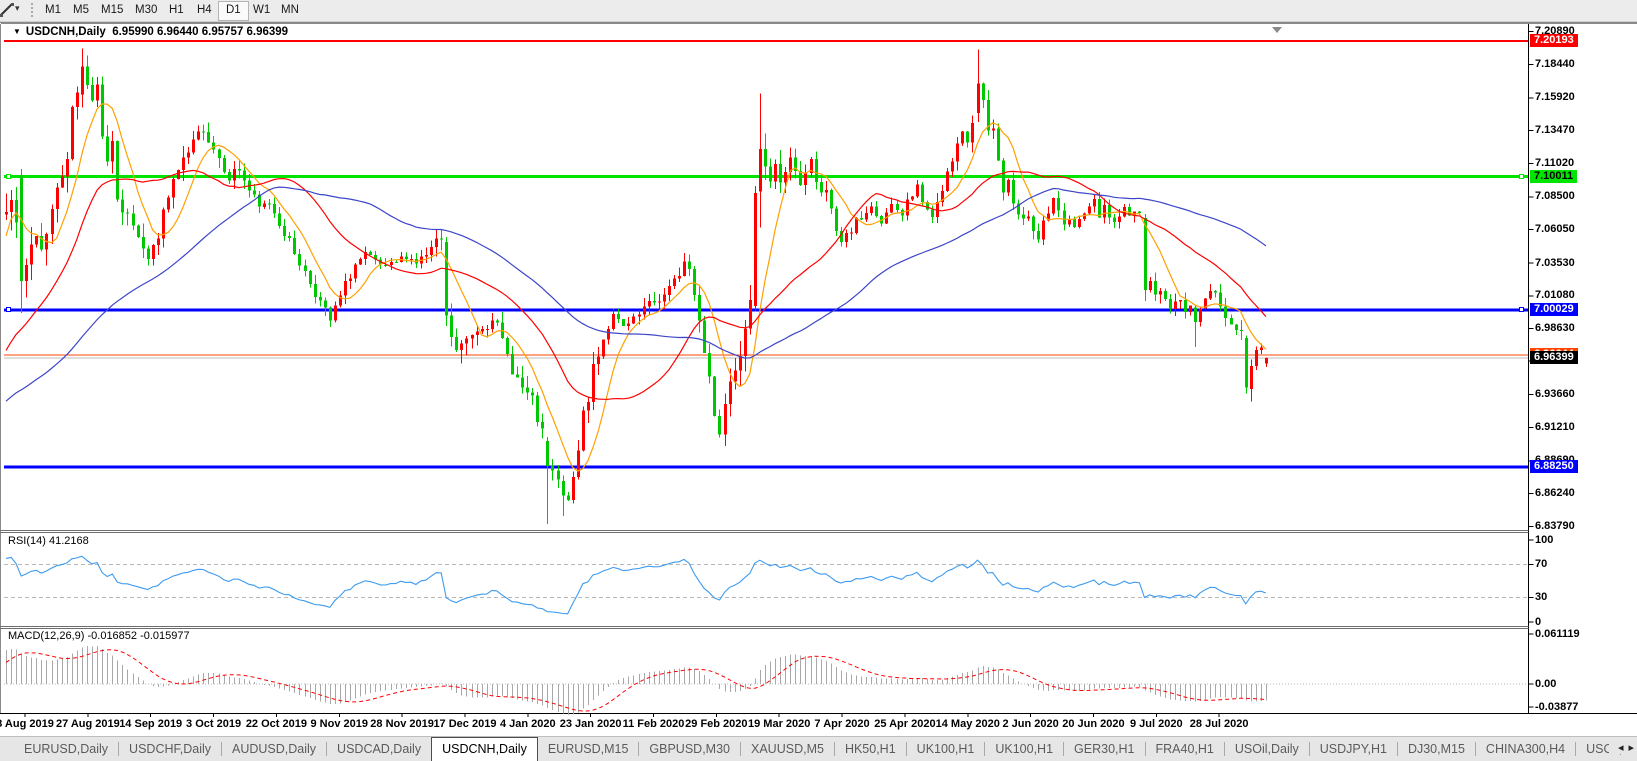  I want to click on price-tick-label: 6.98630, so click(1555, 327).